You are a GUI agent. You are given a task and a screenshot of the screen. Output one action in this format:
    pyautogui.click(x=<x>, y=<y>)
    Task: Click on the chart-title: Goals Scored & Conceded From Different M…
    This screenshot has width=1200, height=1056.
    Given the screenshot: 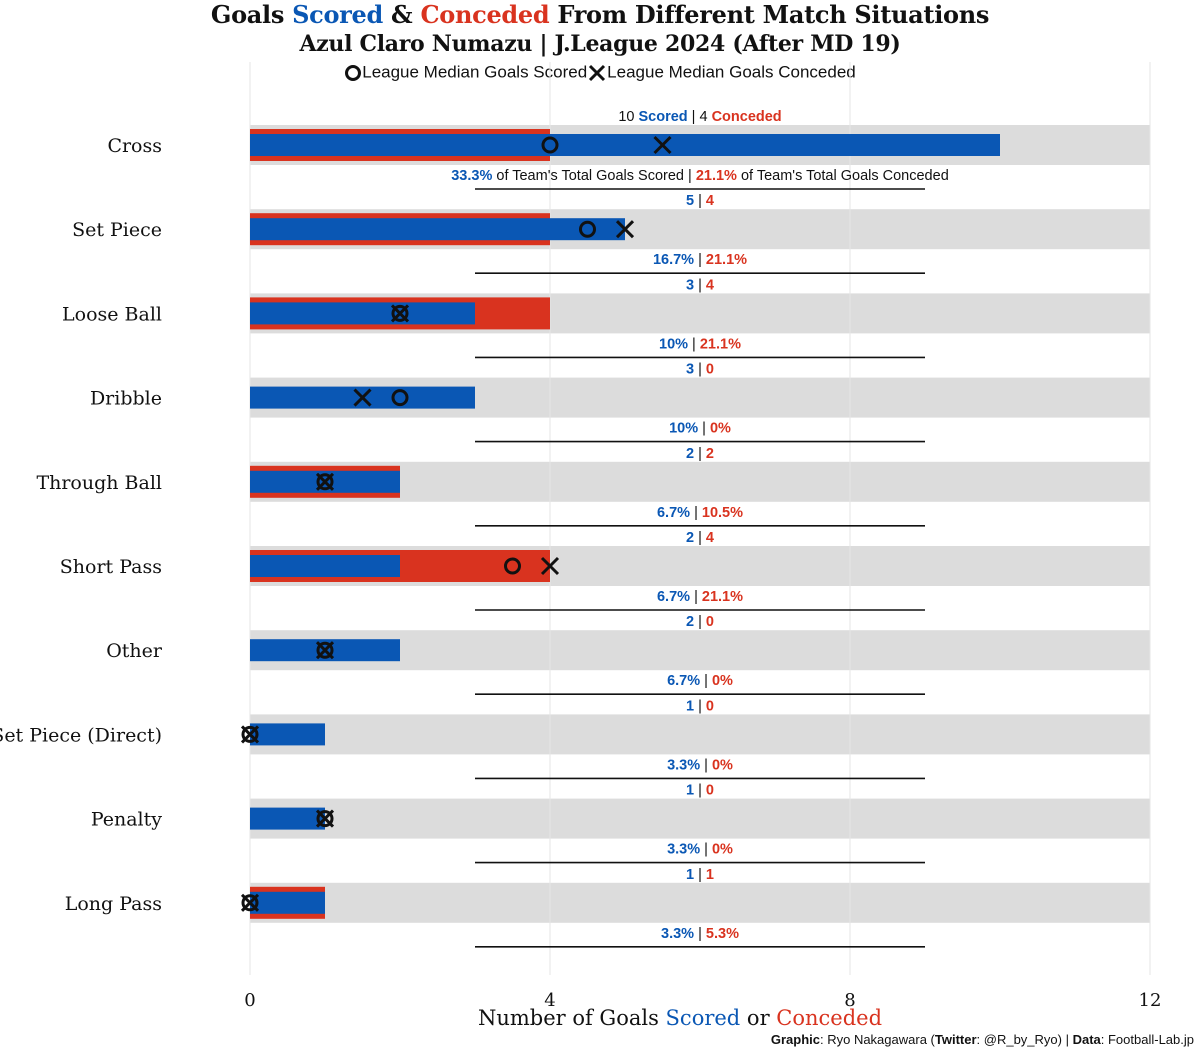 What is the action you would take?
    pyautogui.click(x=600, y=14)
    